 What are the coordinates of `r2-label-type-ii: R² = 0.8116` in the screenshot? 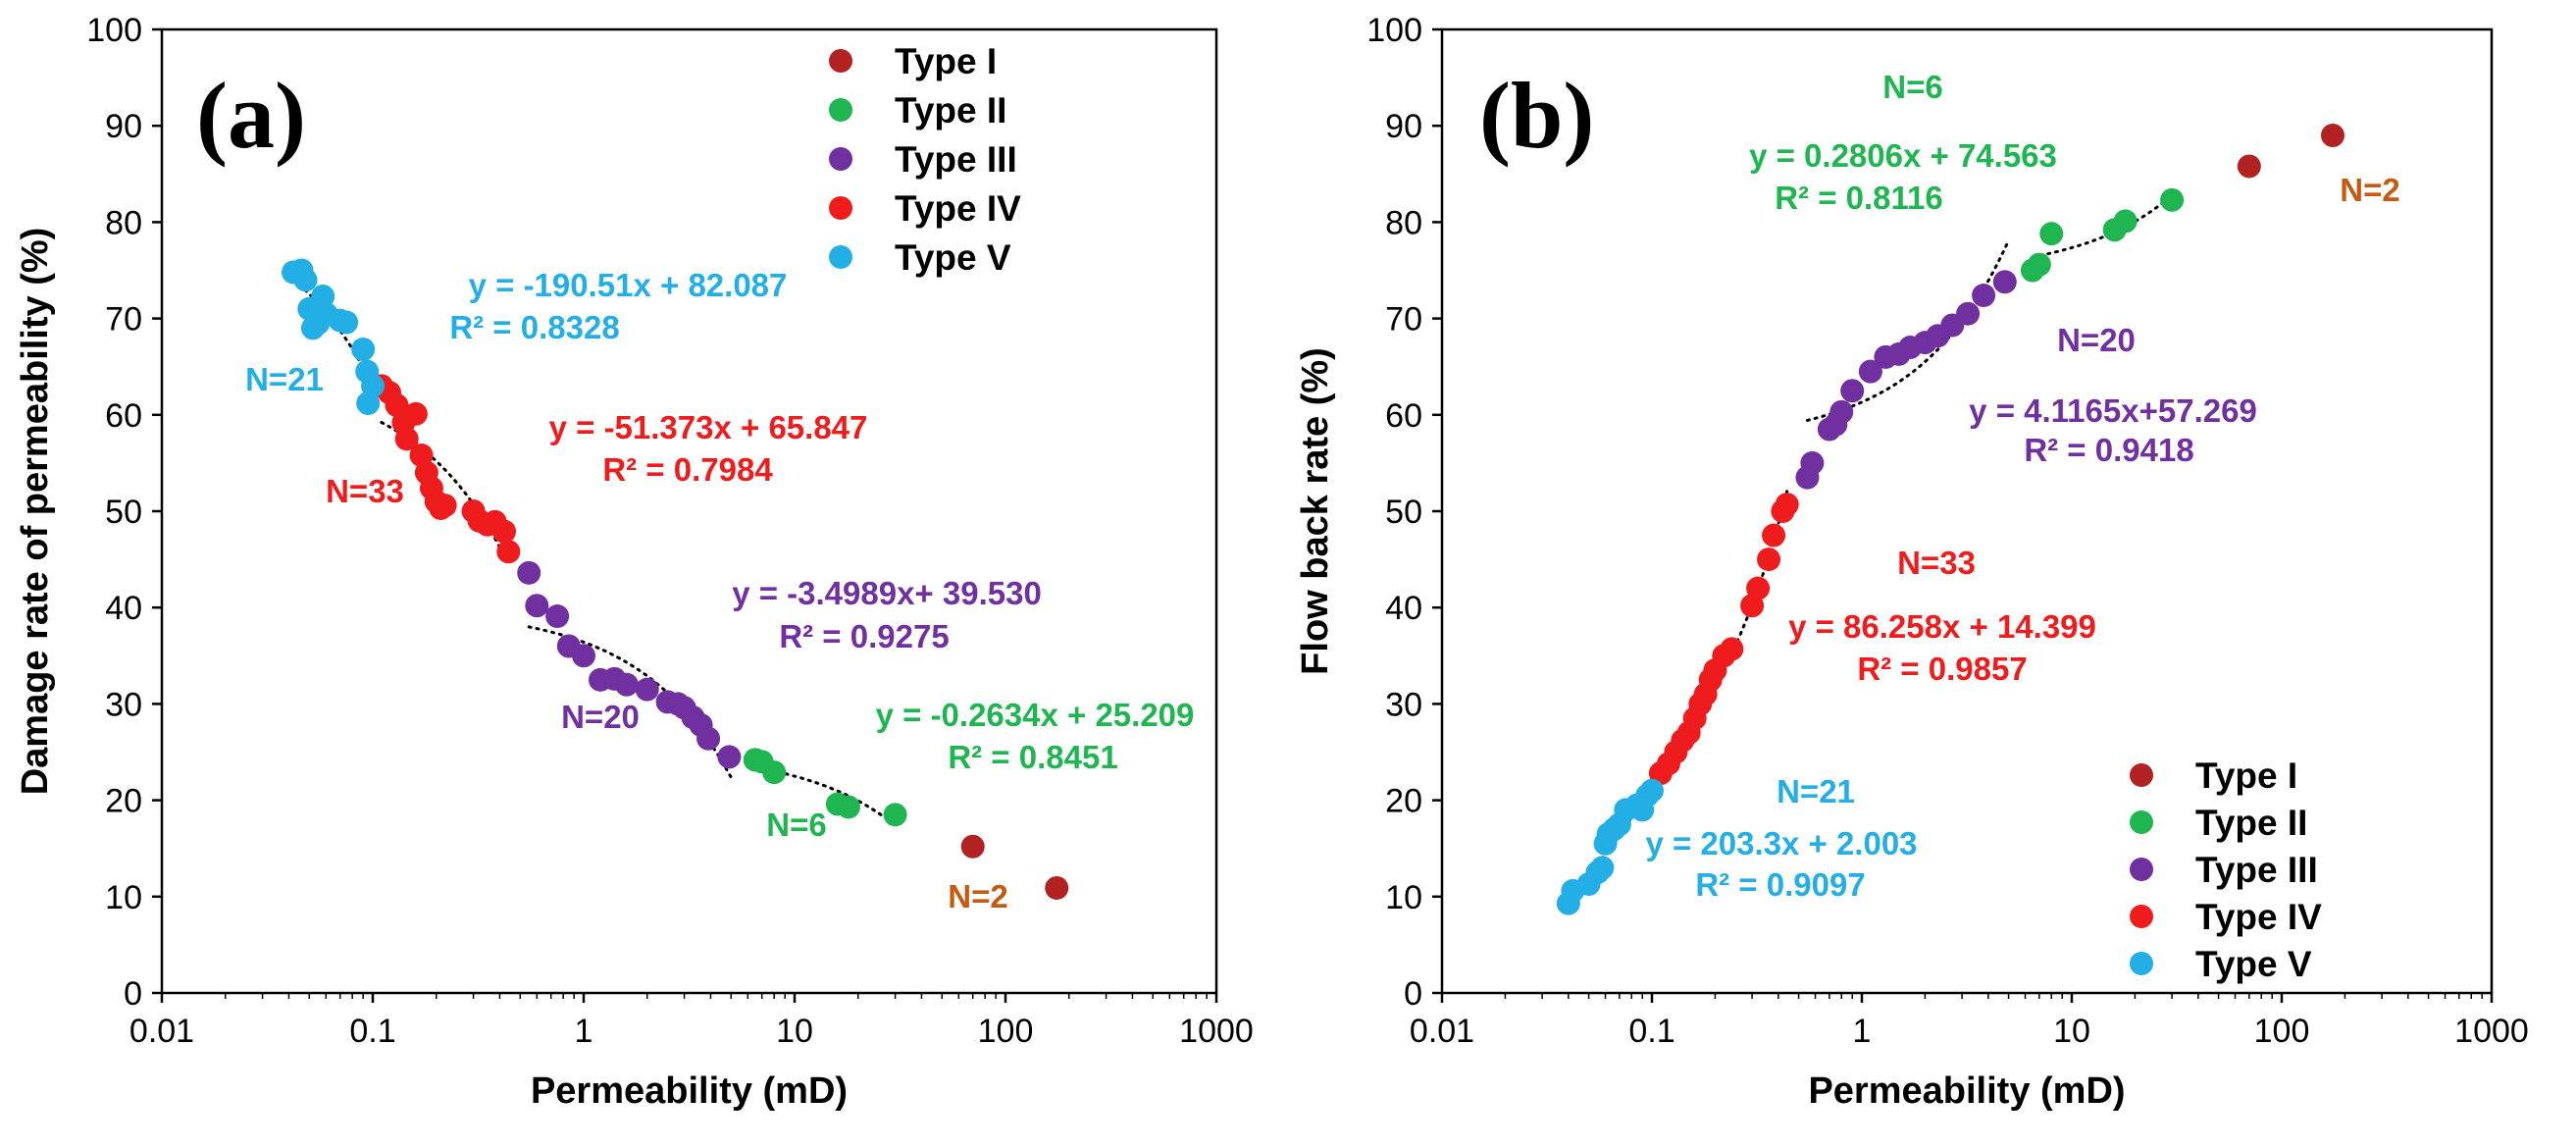 It's located at (1859, 198).